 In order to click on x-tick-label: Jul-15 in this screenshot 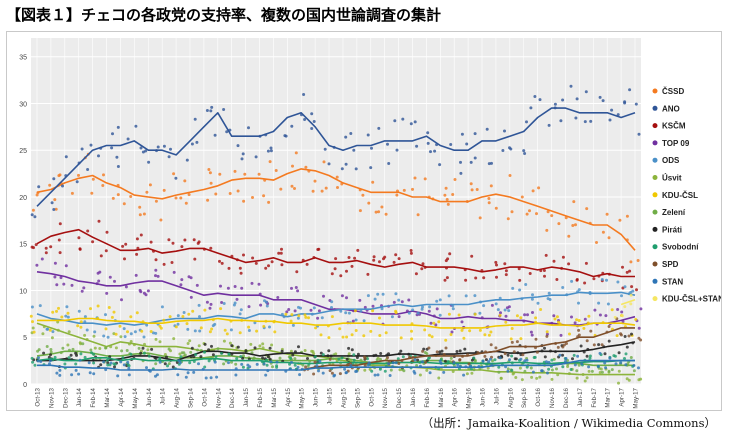, I will do `click(330, 395)`.